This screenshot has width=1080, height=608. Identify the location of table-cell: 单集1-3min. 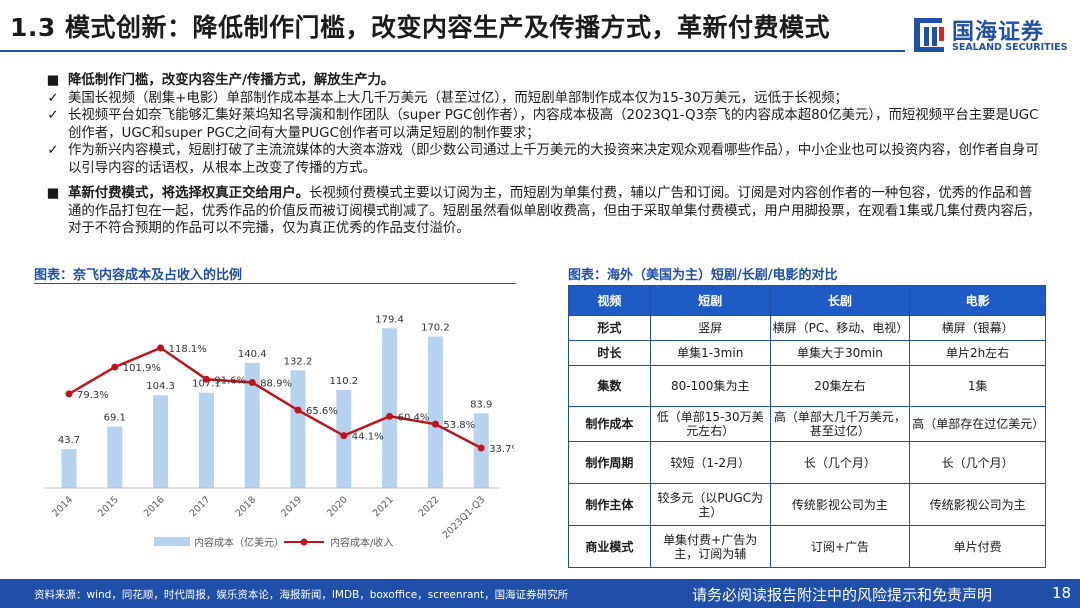
(710, 353).